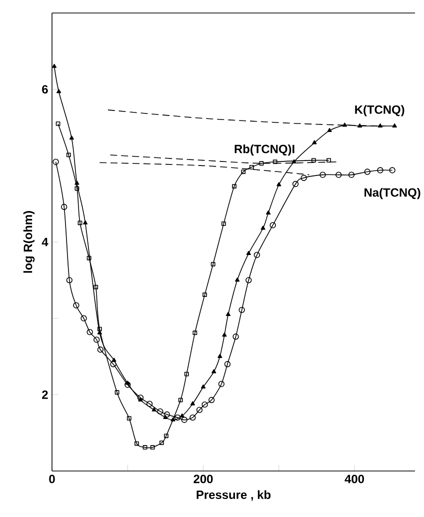 This screenshot has height=517, width=424. Describe the element at coordinates (392, 194) in the screenshot. I see `series-label: Na(TCNQ)` at that location.